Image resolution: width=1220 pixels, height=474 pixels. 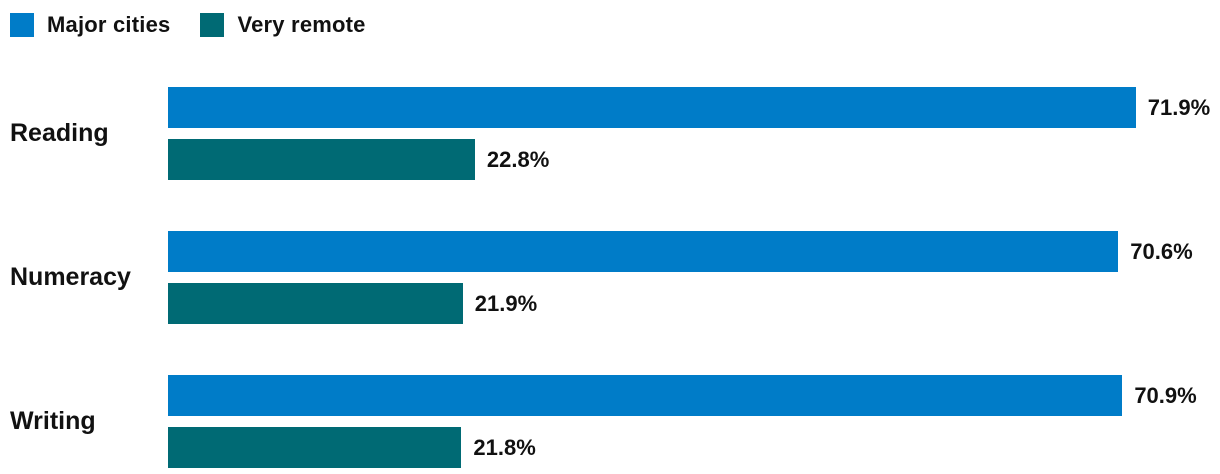 I want to click on legend-item-very-remote: Very remote, so click(x=282, y=25).